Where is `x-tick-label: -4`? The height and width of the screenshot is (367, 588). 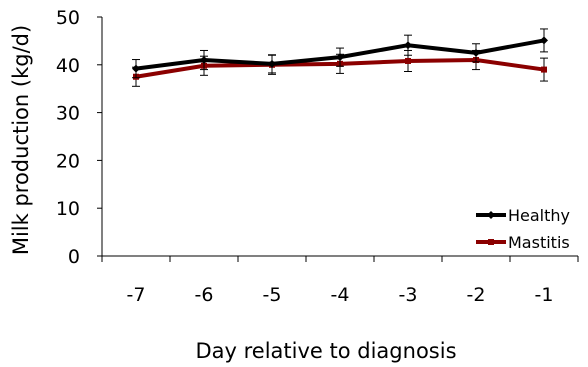
x-tick-label: -4 is located at coordinates (340, 295).